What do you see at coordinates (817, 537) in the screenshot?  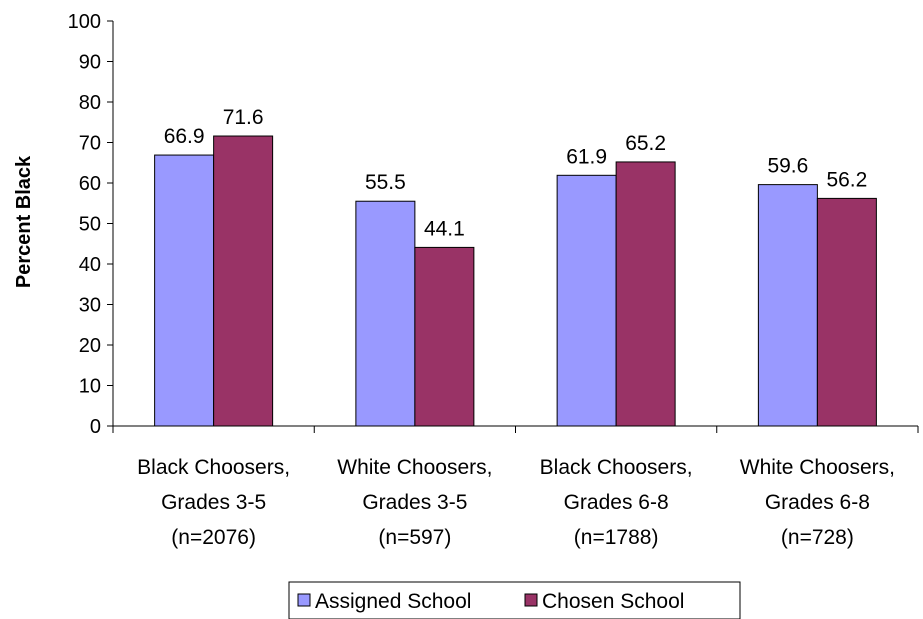 I see `x-category-label: (n=728)` at bounding box center [817, 537].